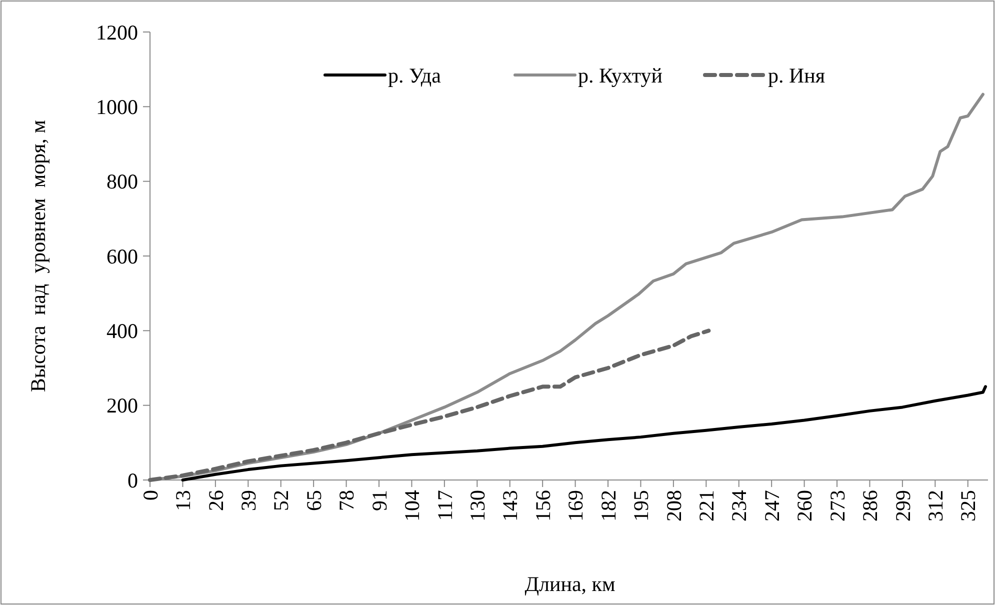  Describe the element at coordinates (870, 506) in the screenshot. I see `x-tick-label: 286` at that location.